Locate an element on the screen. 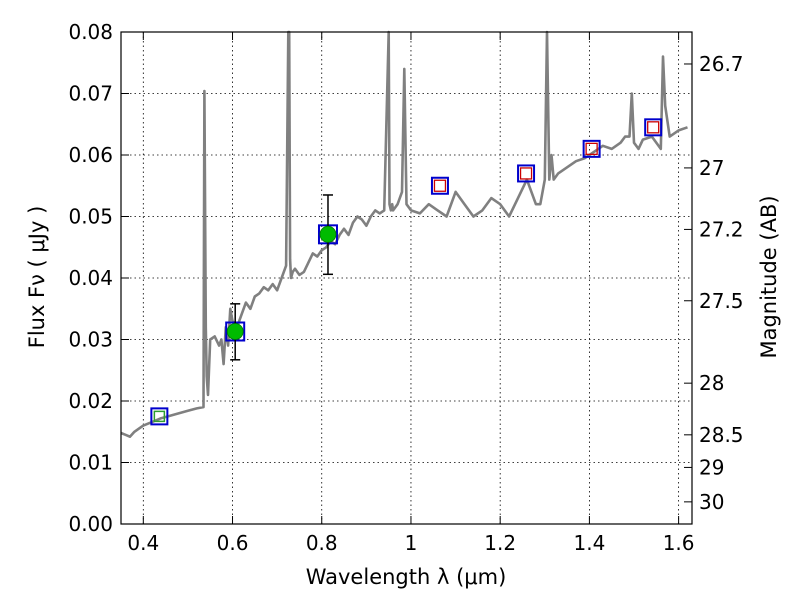  x-tick-label: 1.4 is located at coordinates (589, 543).